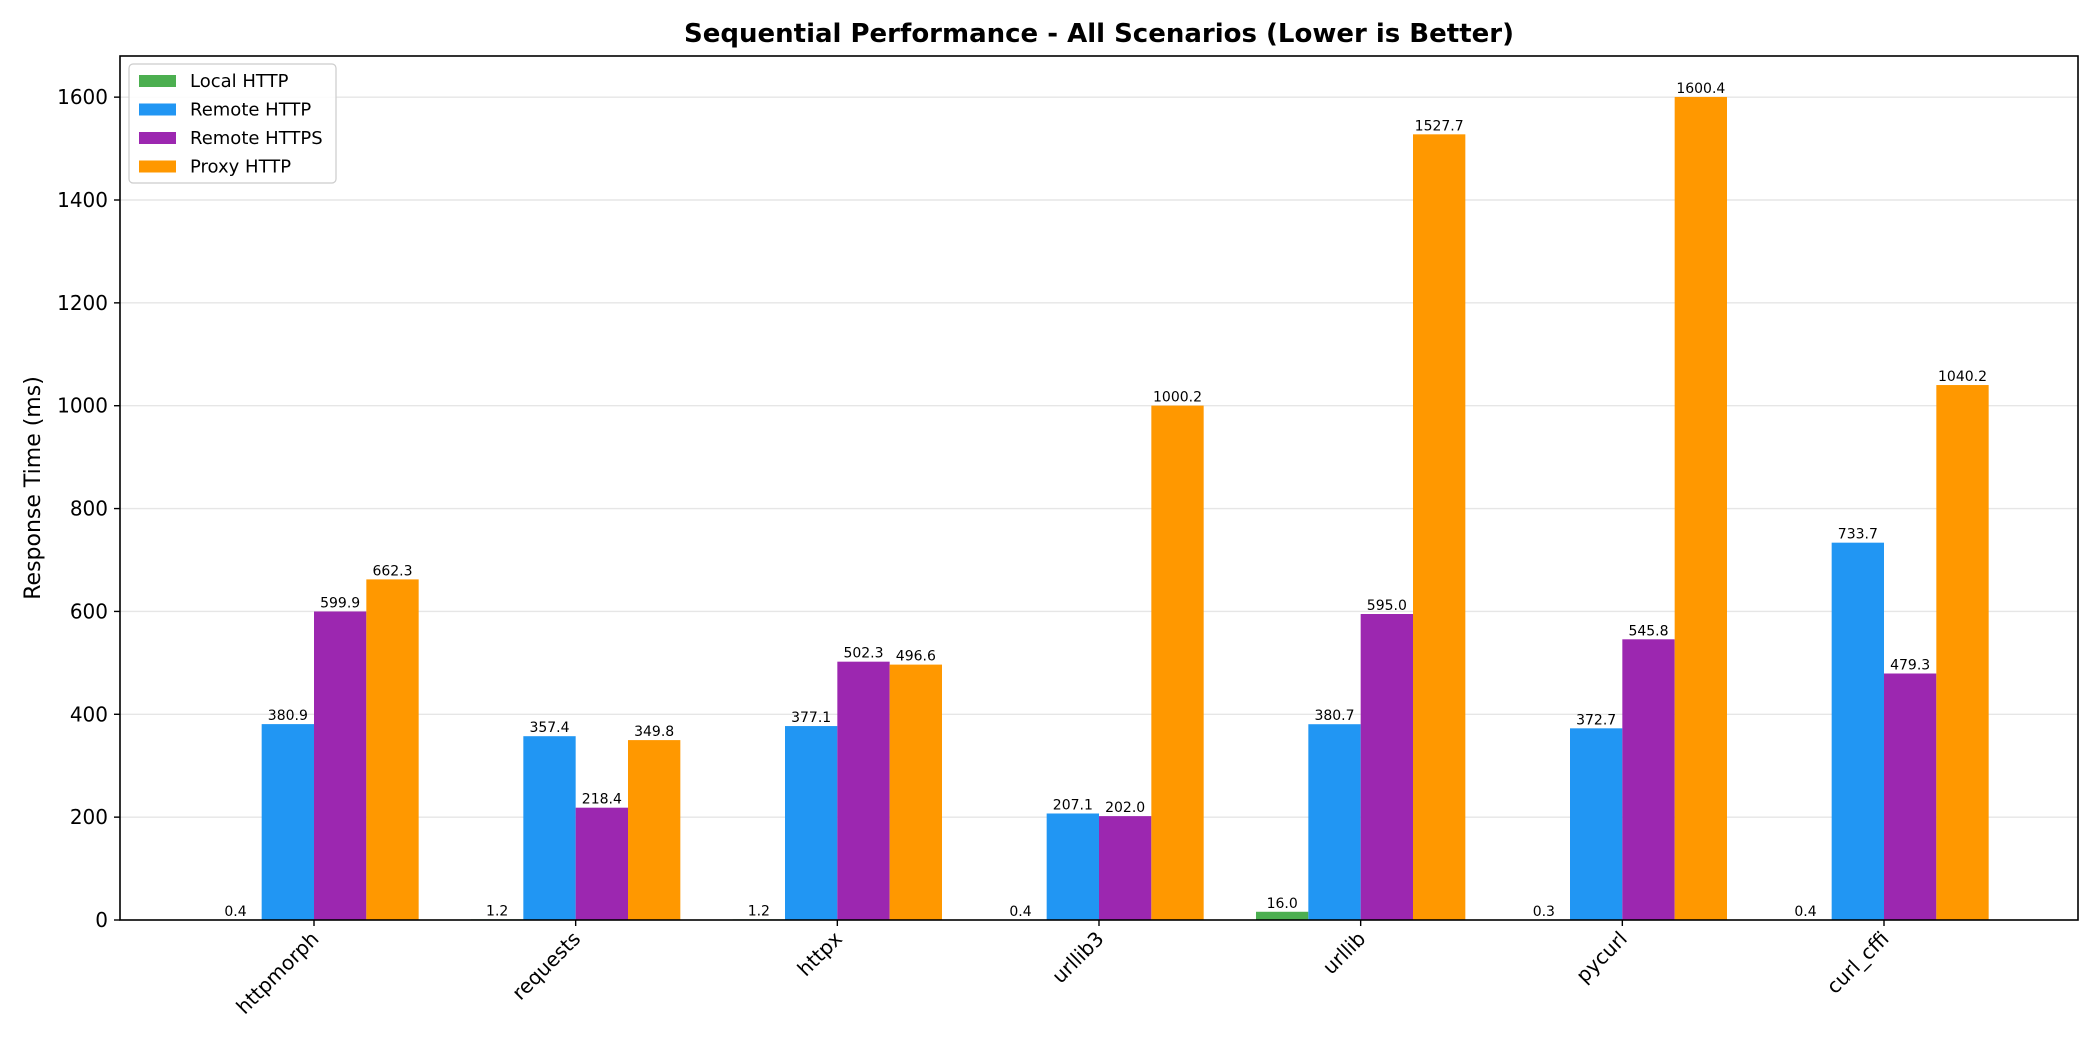  Describe the element at coordinates (82, 200) in the screenshot. I see `y-tick-label: 1400` at that location.